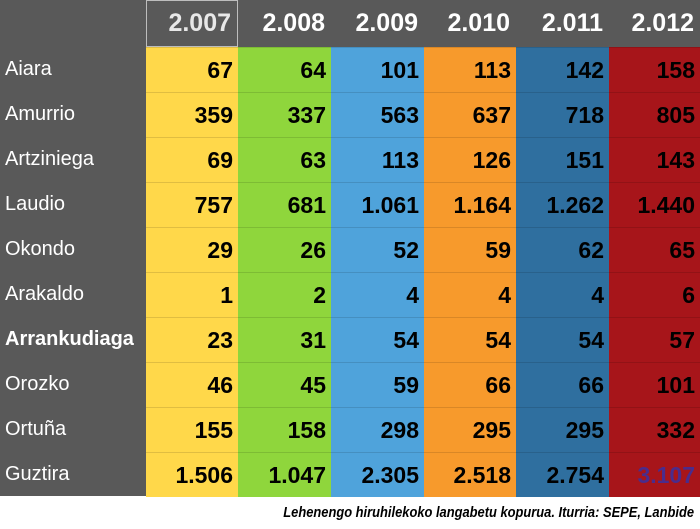 Image resolution: width=700 pixels, height=529 pixels. What do you see at coordinates (654, 159) in the screenshot?
I see `table-cell: 143` at bounding box center [654, 159].